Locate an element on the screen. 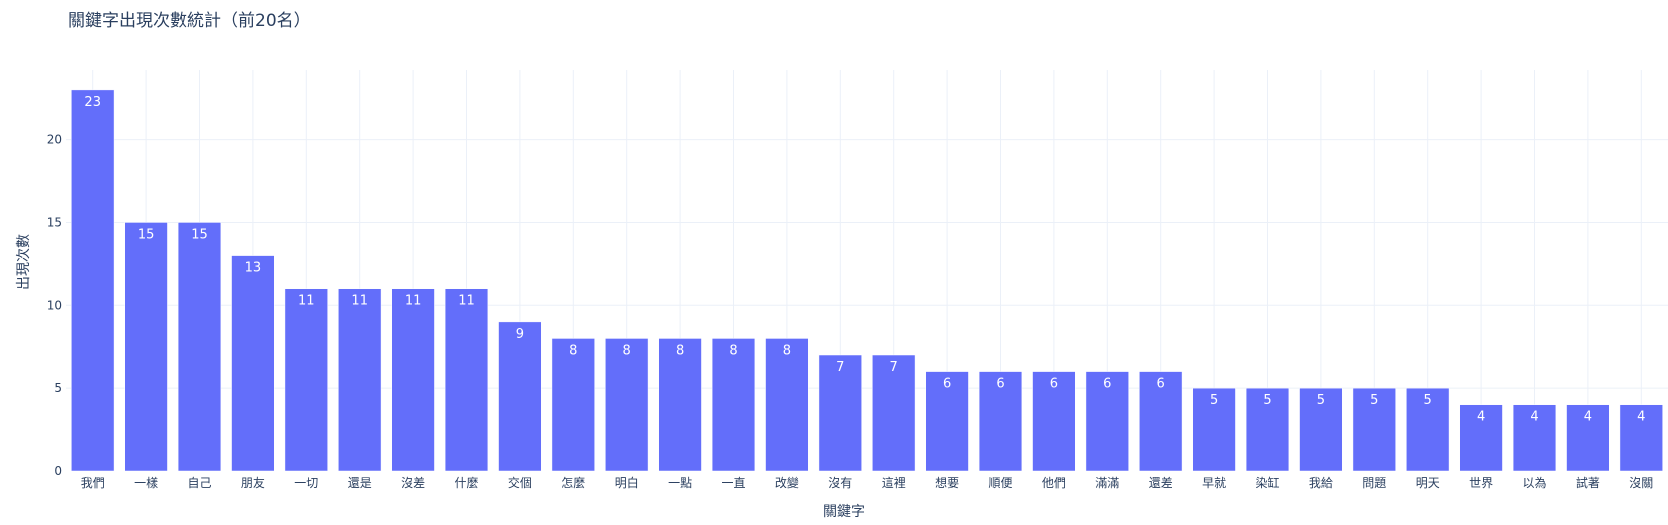  x-tick-label: 明天 is located at coordinates (1428, 483).